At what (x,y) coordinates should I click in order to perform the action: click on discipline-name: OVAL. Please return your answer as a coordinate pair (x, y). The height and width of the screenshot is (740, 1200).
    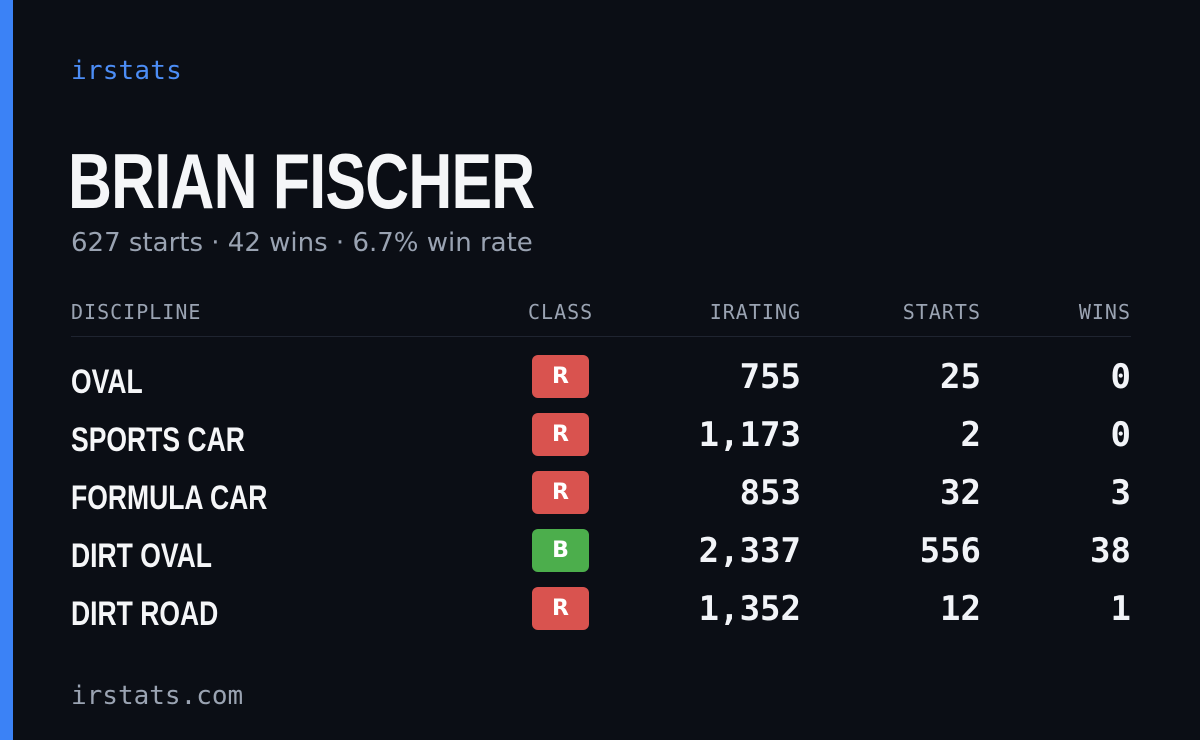
    Looking at the image, I should click on (107, 382).